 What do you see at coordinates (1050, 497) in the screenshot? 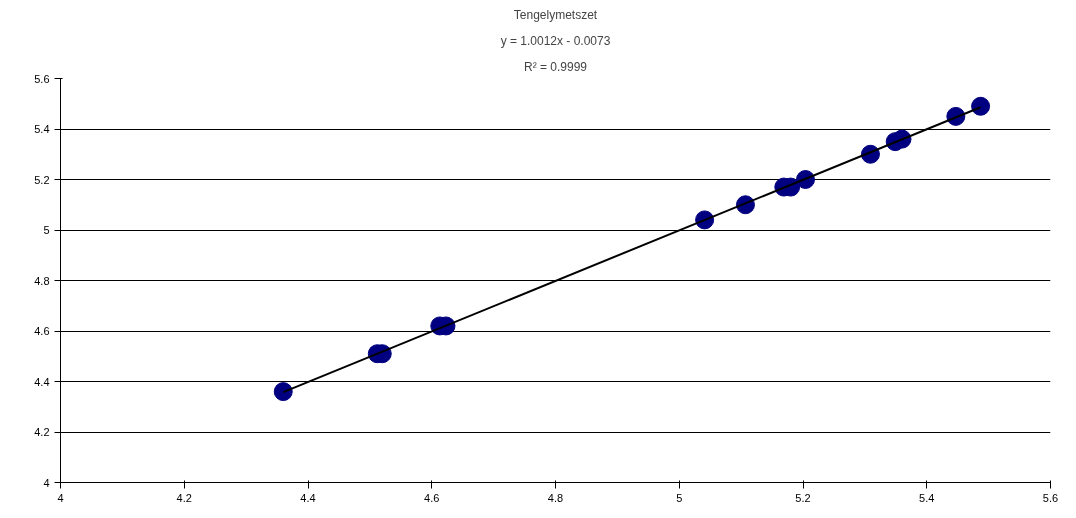
I see `x-tick-label: 5.6` at bounding box center [1050, 497].